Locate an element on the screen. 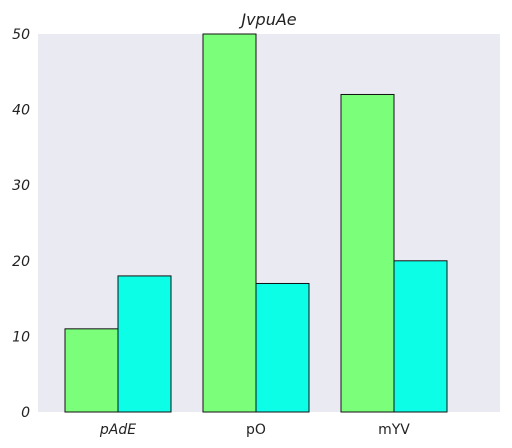  bar-pAdE-series1 is located at coordinates (91, 370).